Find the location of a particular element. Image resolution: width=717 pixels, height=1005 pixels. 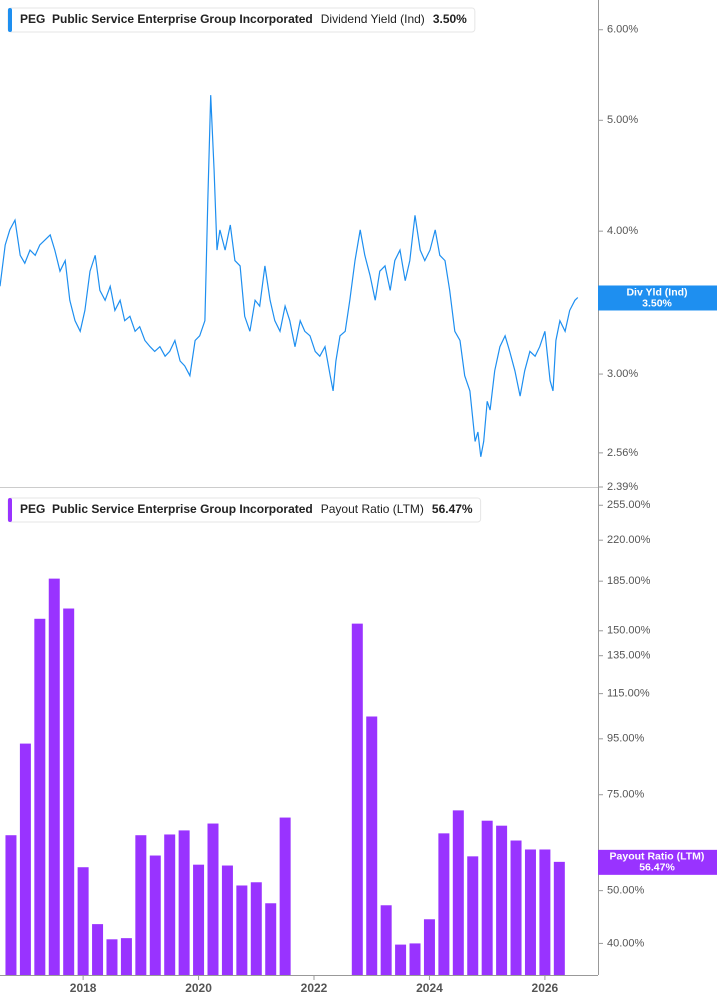

y-tick-label: 150.00% is located at coordinates (629, 631).